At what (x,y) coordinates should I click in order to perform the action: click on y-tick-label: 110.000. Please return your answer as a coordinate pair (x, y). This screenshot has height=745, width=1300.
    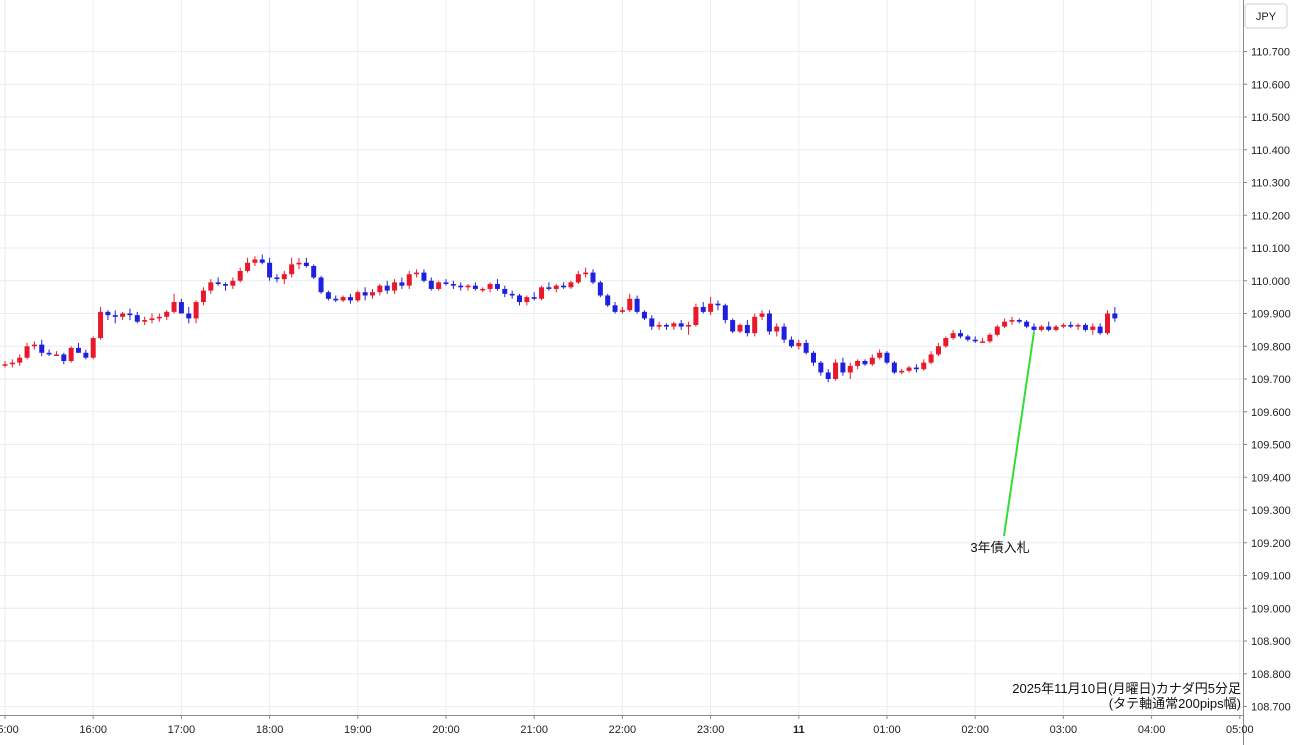
    Looking at the image, I should click on (1270, 282).